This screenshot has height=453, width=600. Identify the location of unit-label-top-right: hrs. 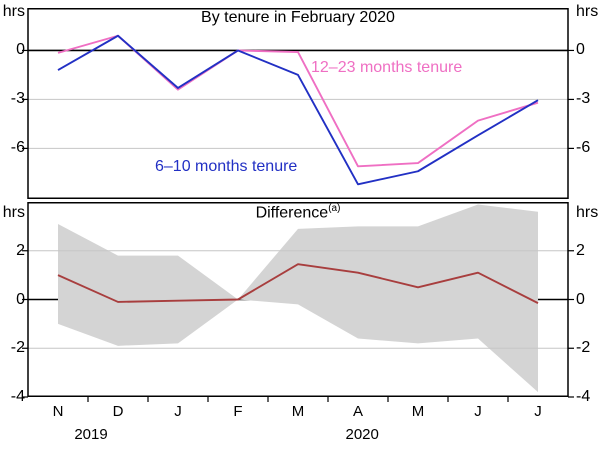
(587, 11).